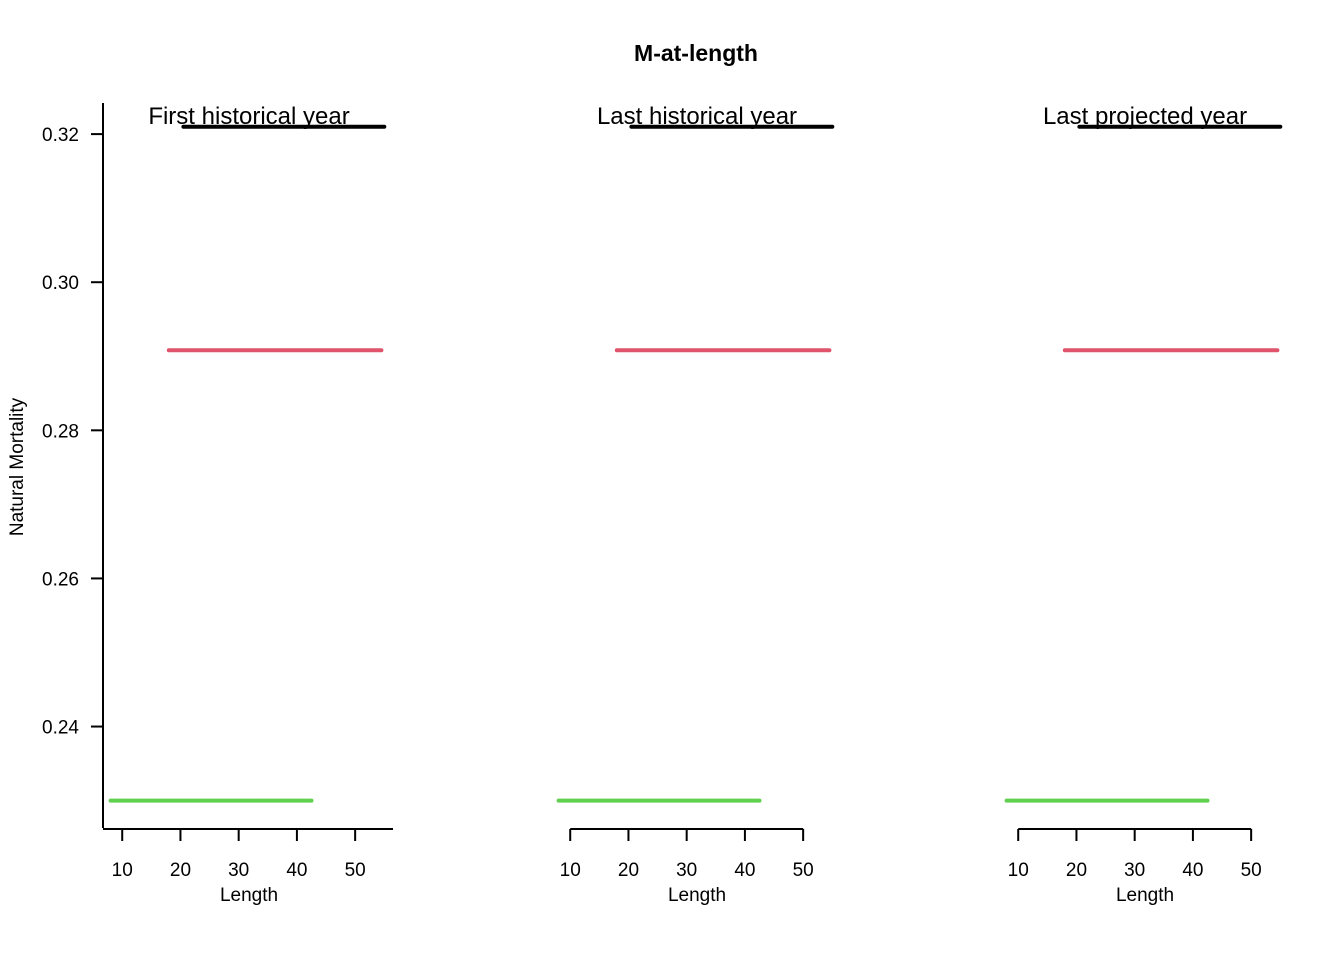  What do you see at coordinates (60, 283) in the screenshot?
I see `y-tick-label: 0.30` at bounding box center [60, 283].